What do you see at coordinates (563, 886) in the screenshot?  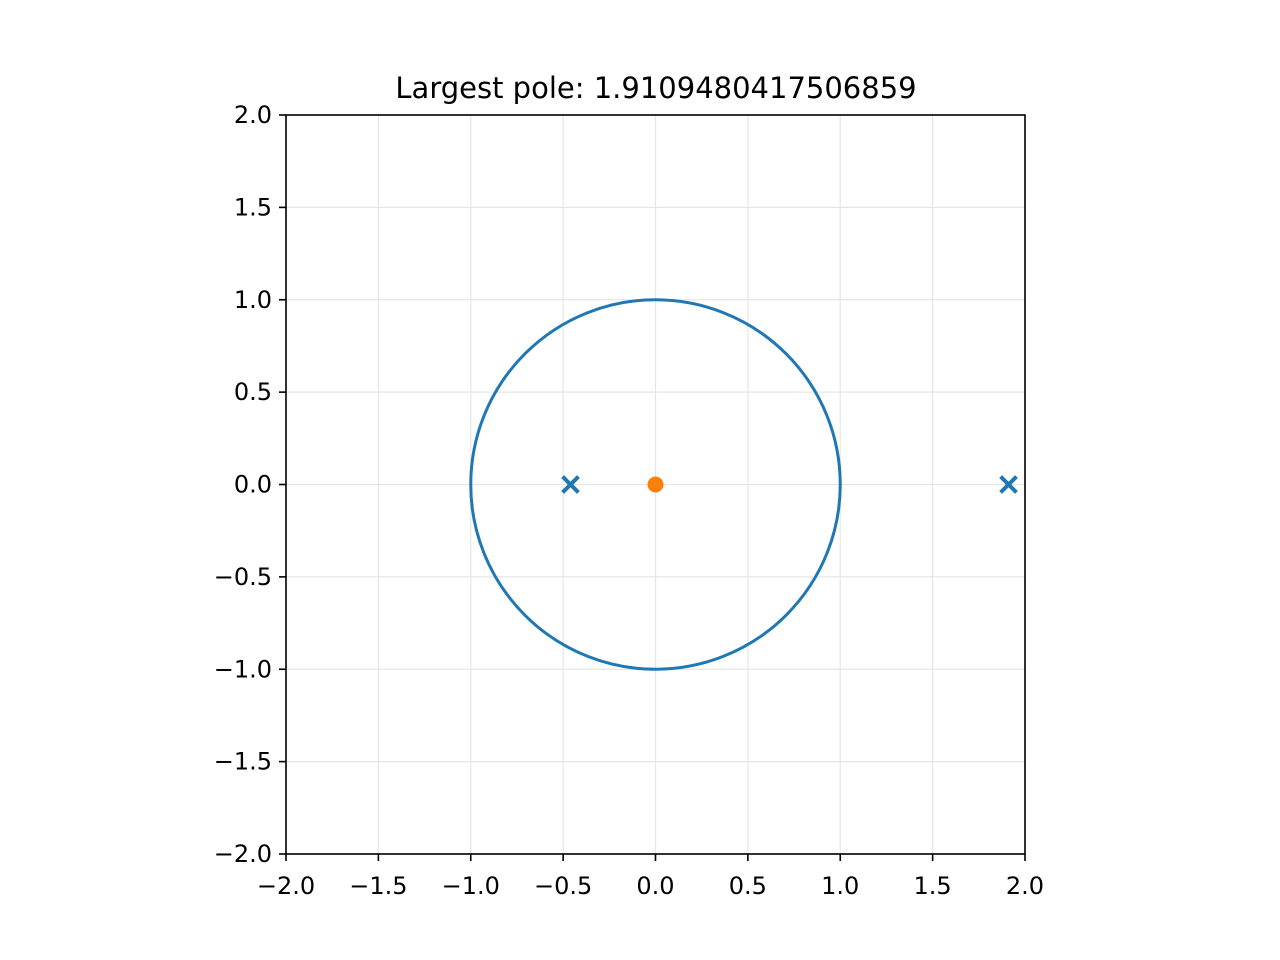 I see `x-tick-label: −0.5` at bounding box center [563, 886].